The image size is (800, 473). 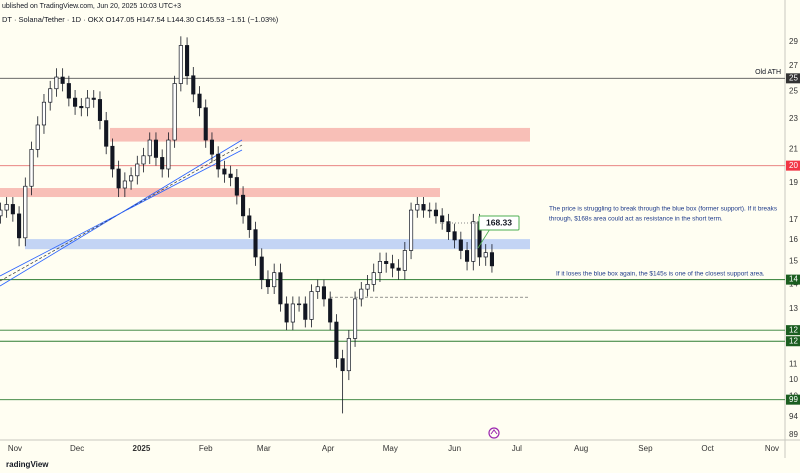 I want to click on y-tick-label: 94, so click(x=793, y=416).